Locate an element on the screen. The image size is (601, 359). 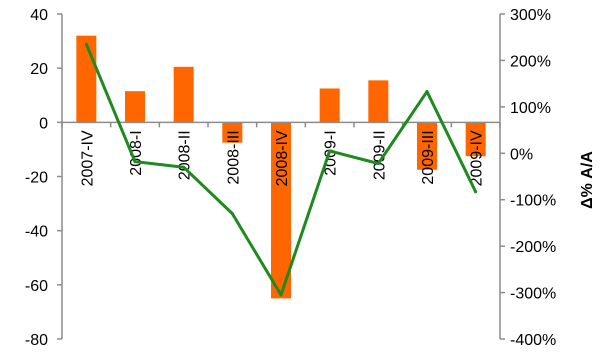
right-axis-tick-label: -400% is located at coordinates (533, 340).